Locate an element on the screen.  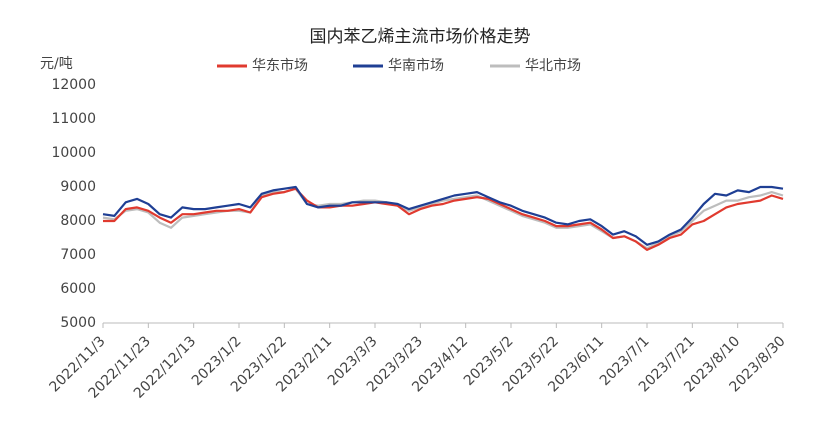
y-tick-label: 12000 is located at coordinates (73, 85).